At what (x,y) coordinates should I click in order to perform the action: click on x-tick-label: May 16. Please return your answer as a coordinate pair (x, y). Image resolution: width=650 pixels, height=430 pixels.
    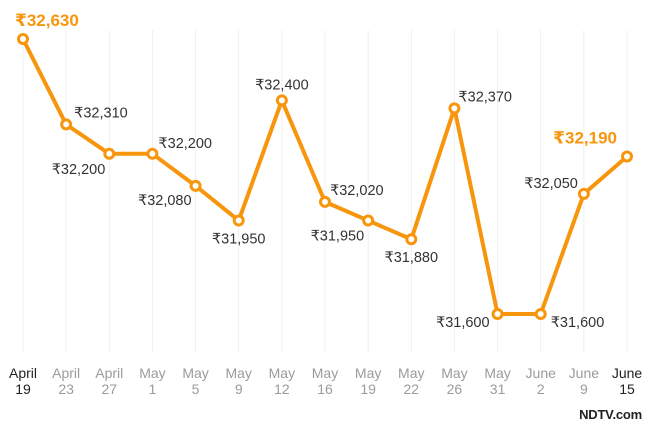
    Looking at the image, I should click on (325, 381).